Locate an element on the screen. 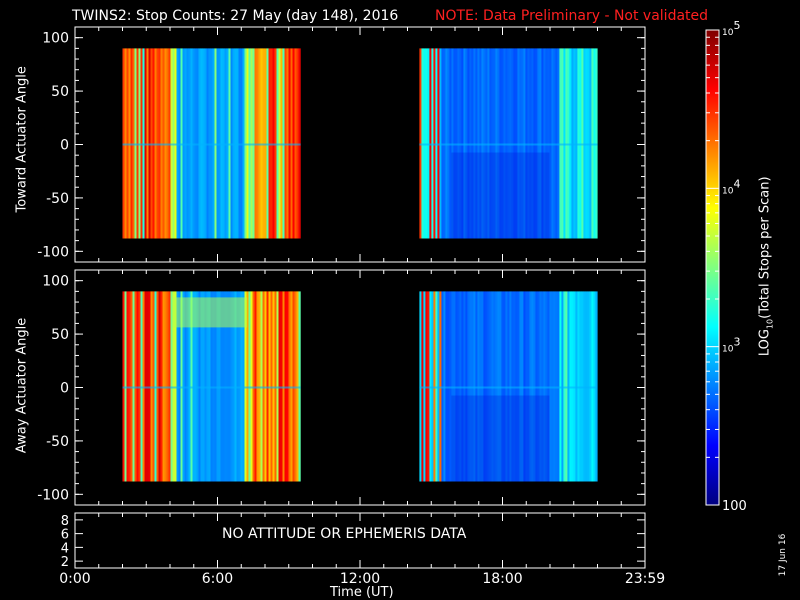  y-tick-label: 100 is located at coordinates (55, 282).